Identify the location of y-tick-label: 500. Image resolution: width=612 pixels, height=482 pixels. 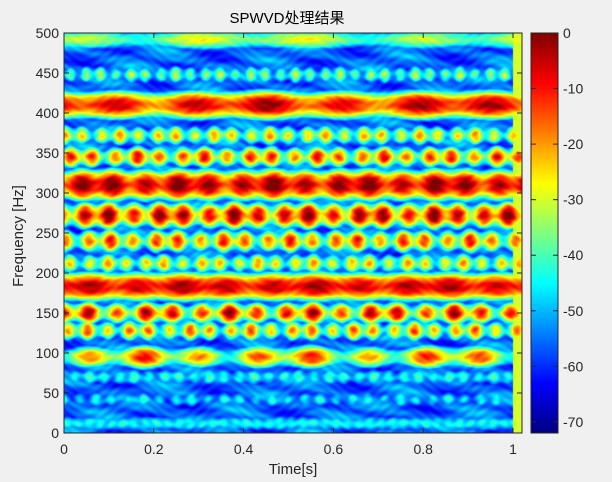
(48, 33).